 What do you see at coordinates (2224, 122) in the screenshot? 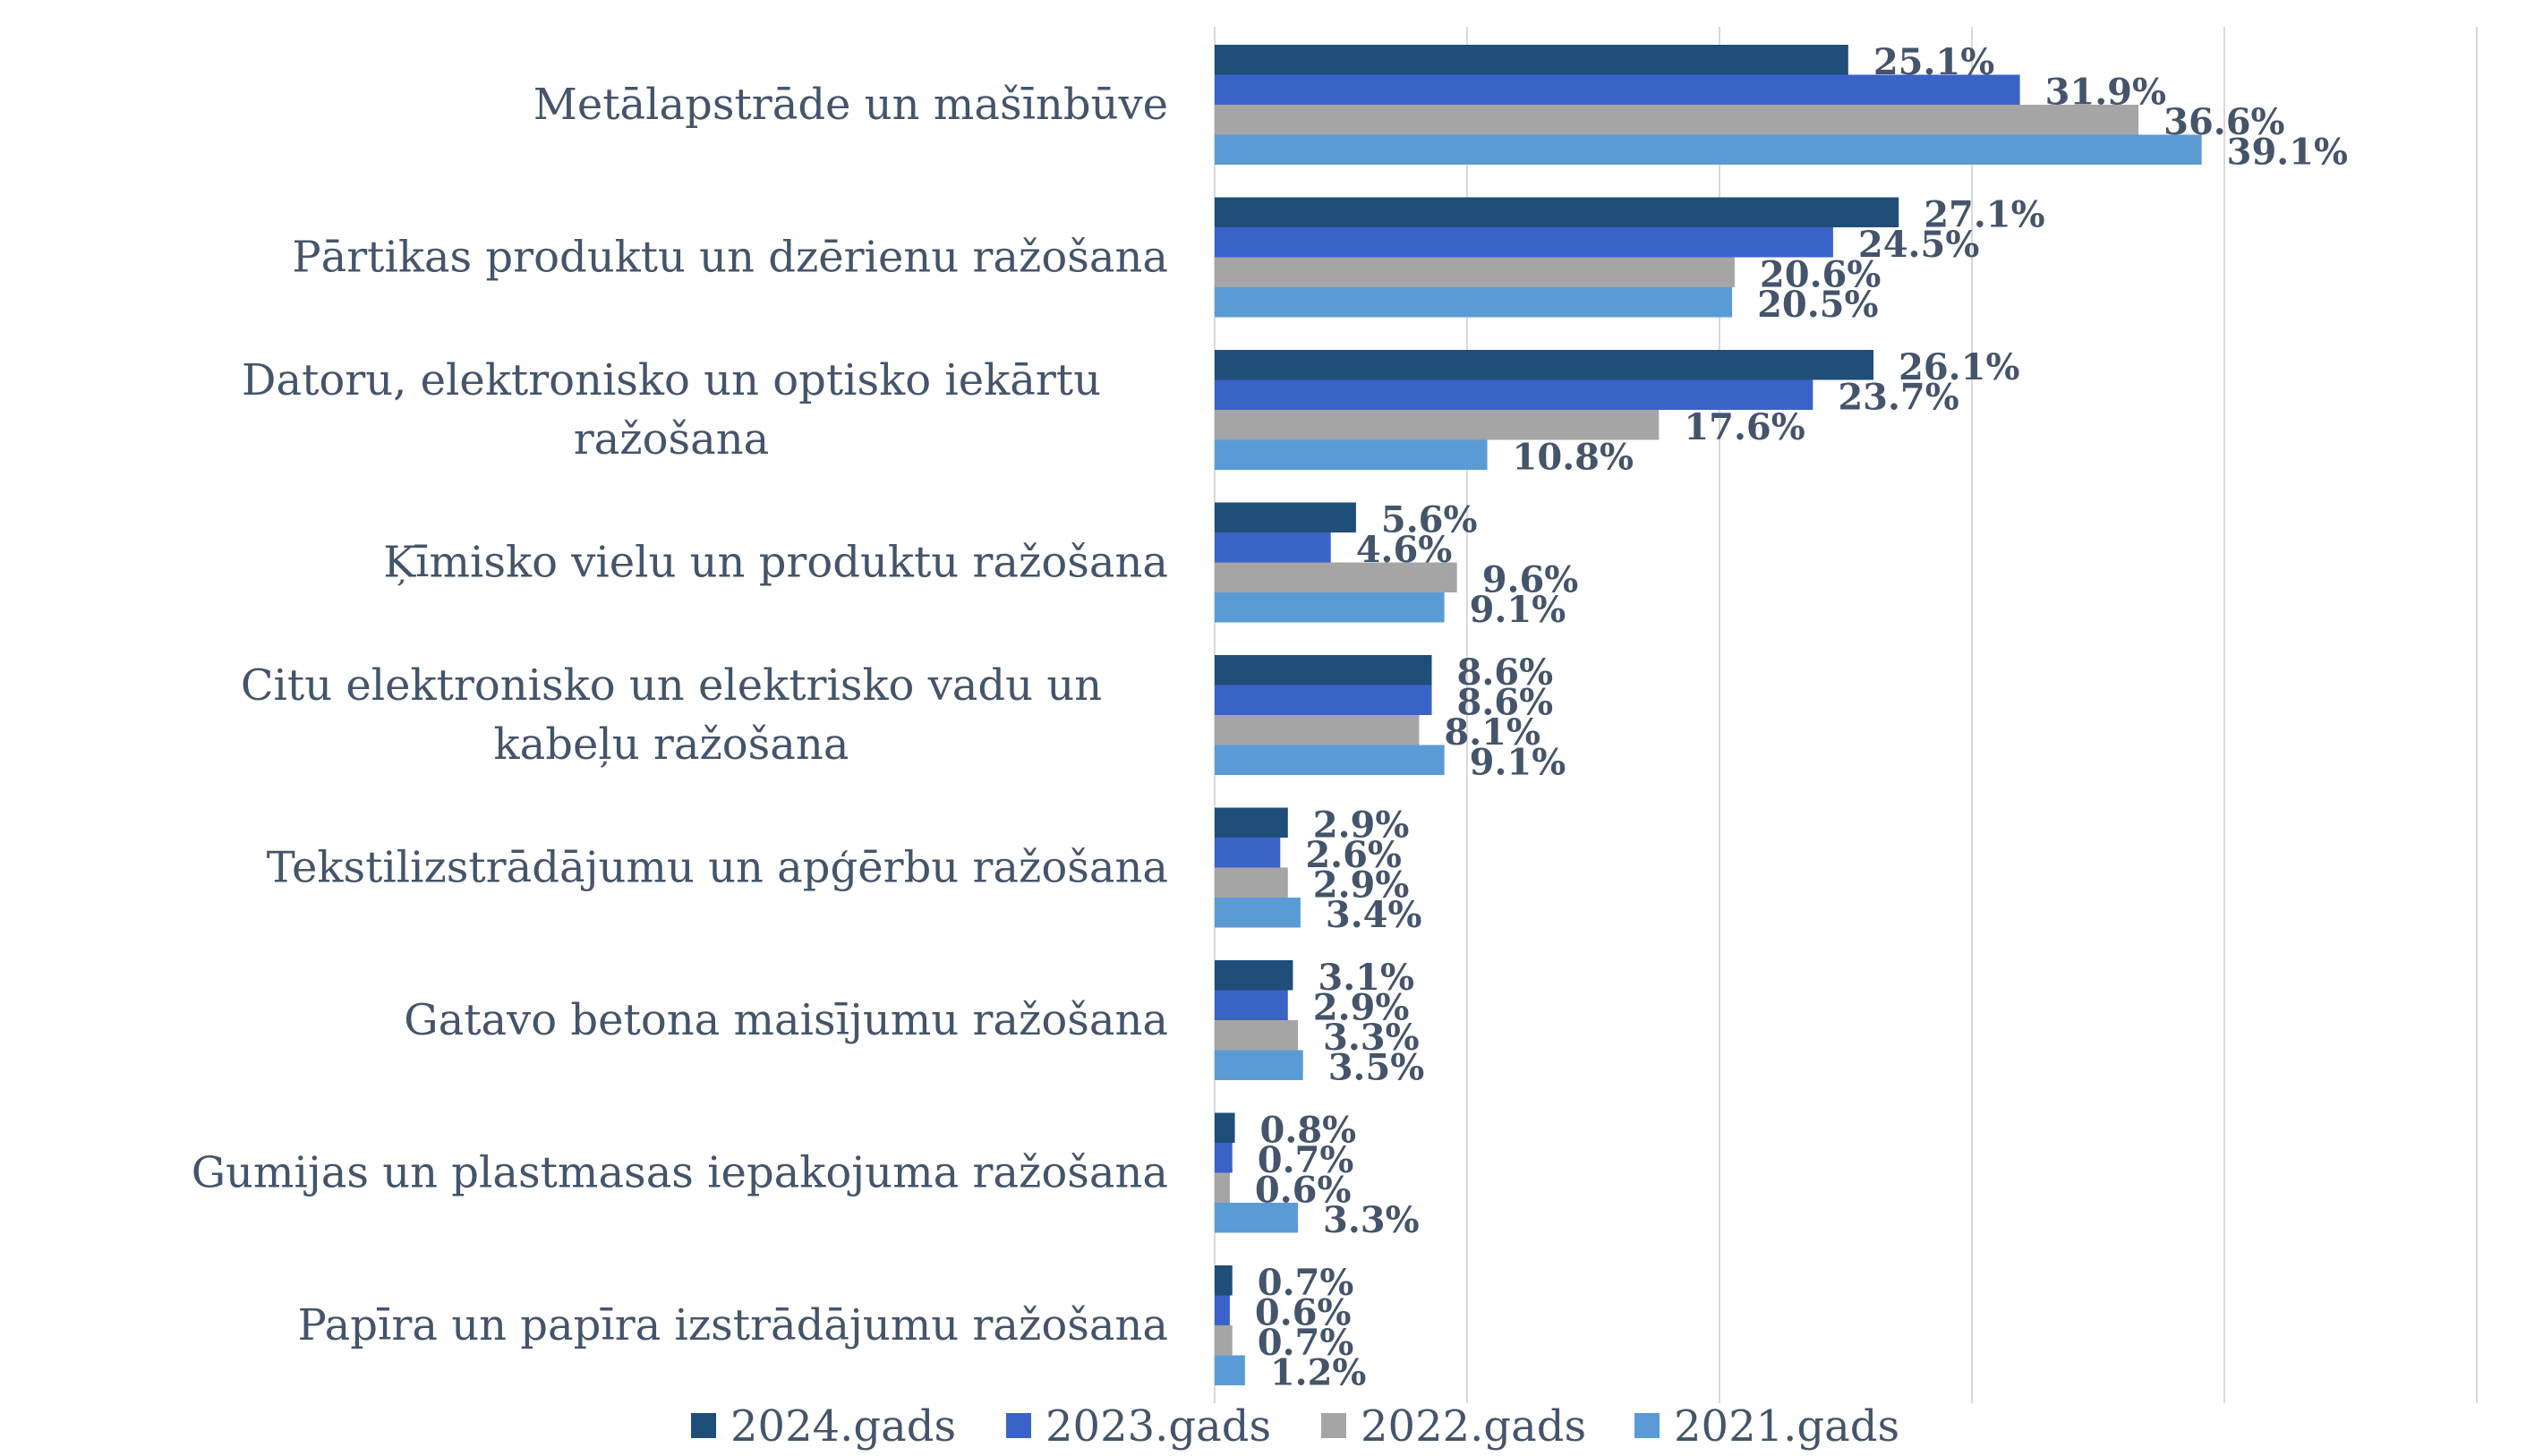
I see `data-label: 36.6%` at bounding box center [2224, 122].